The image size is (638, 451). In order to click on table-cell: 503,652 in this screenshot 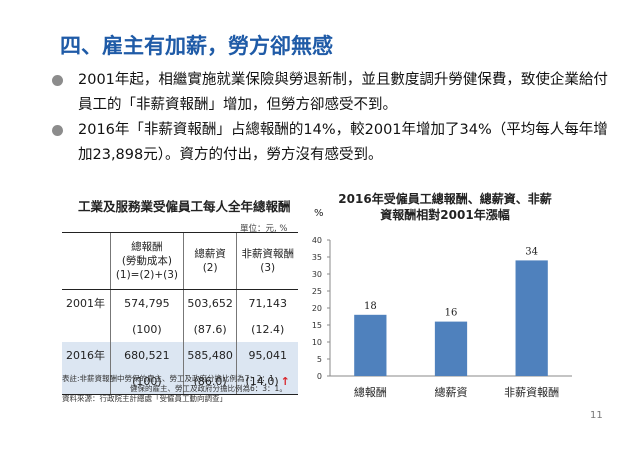, I will do `click(209, 302)`.